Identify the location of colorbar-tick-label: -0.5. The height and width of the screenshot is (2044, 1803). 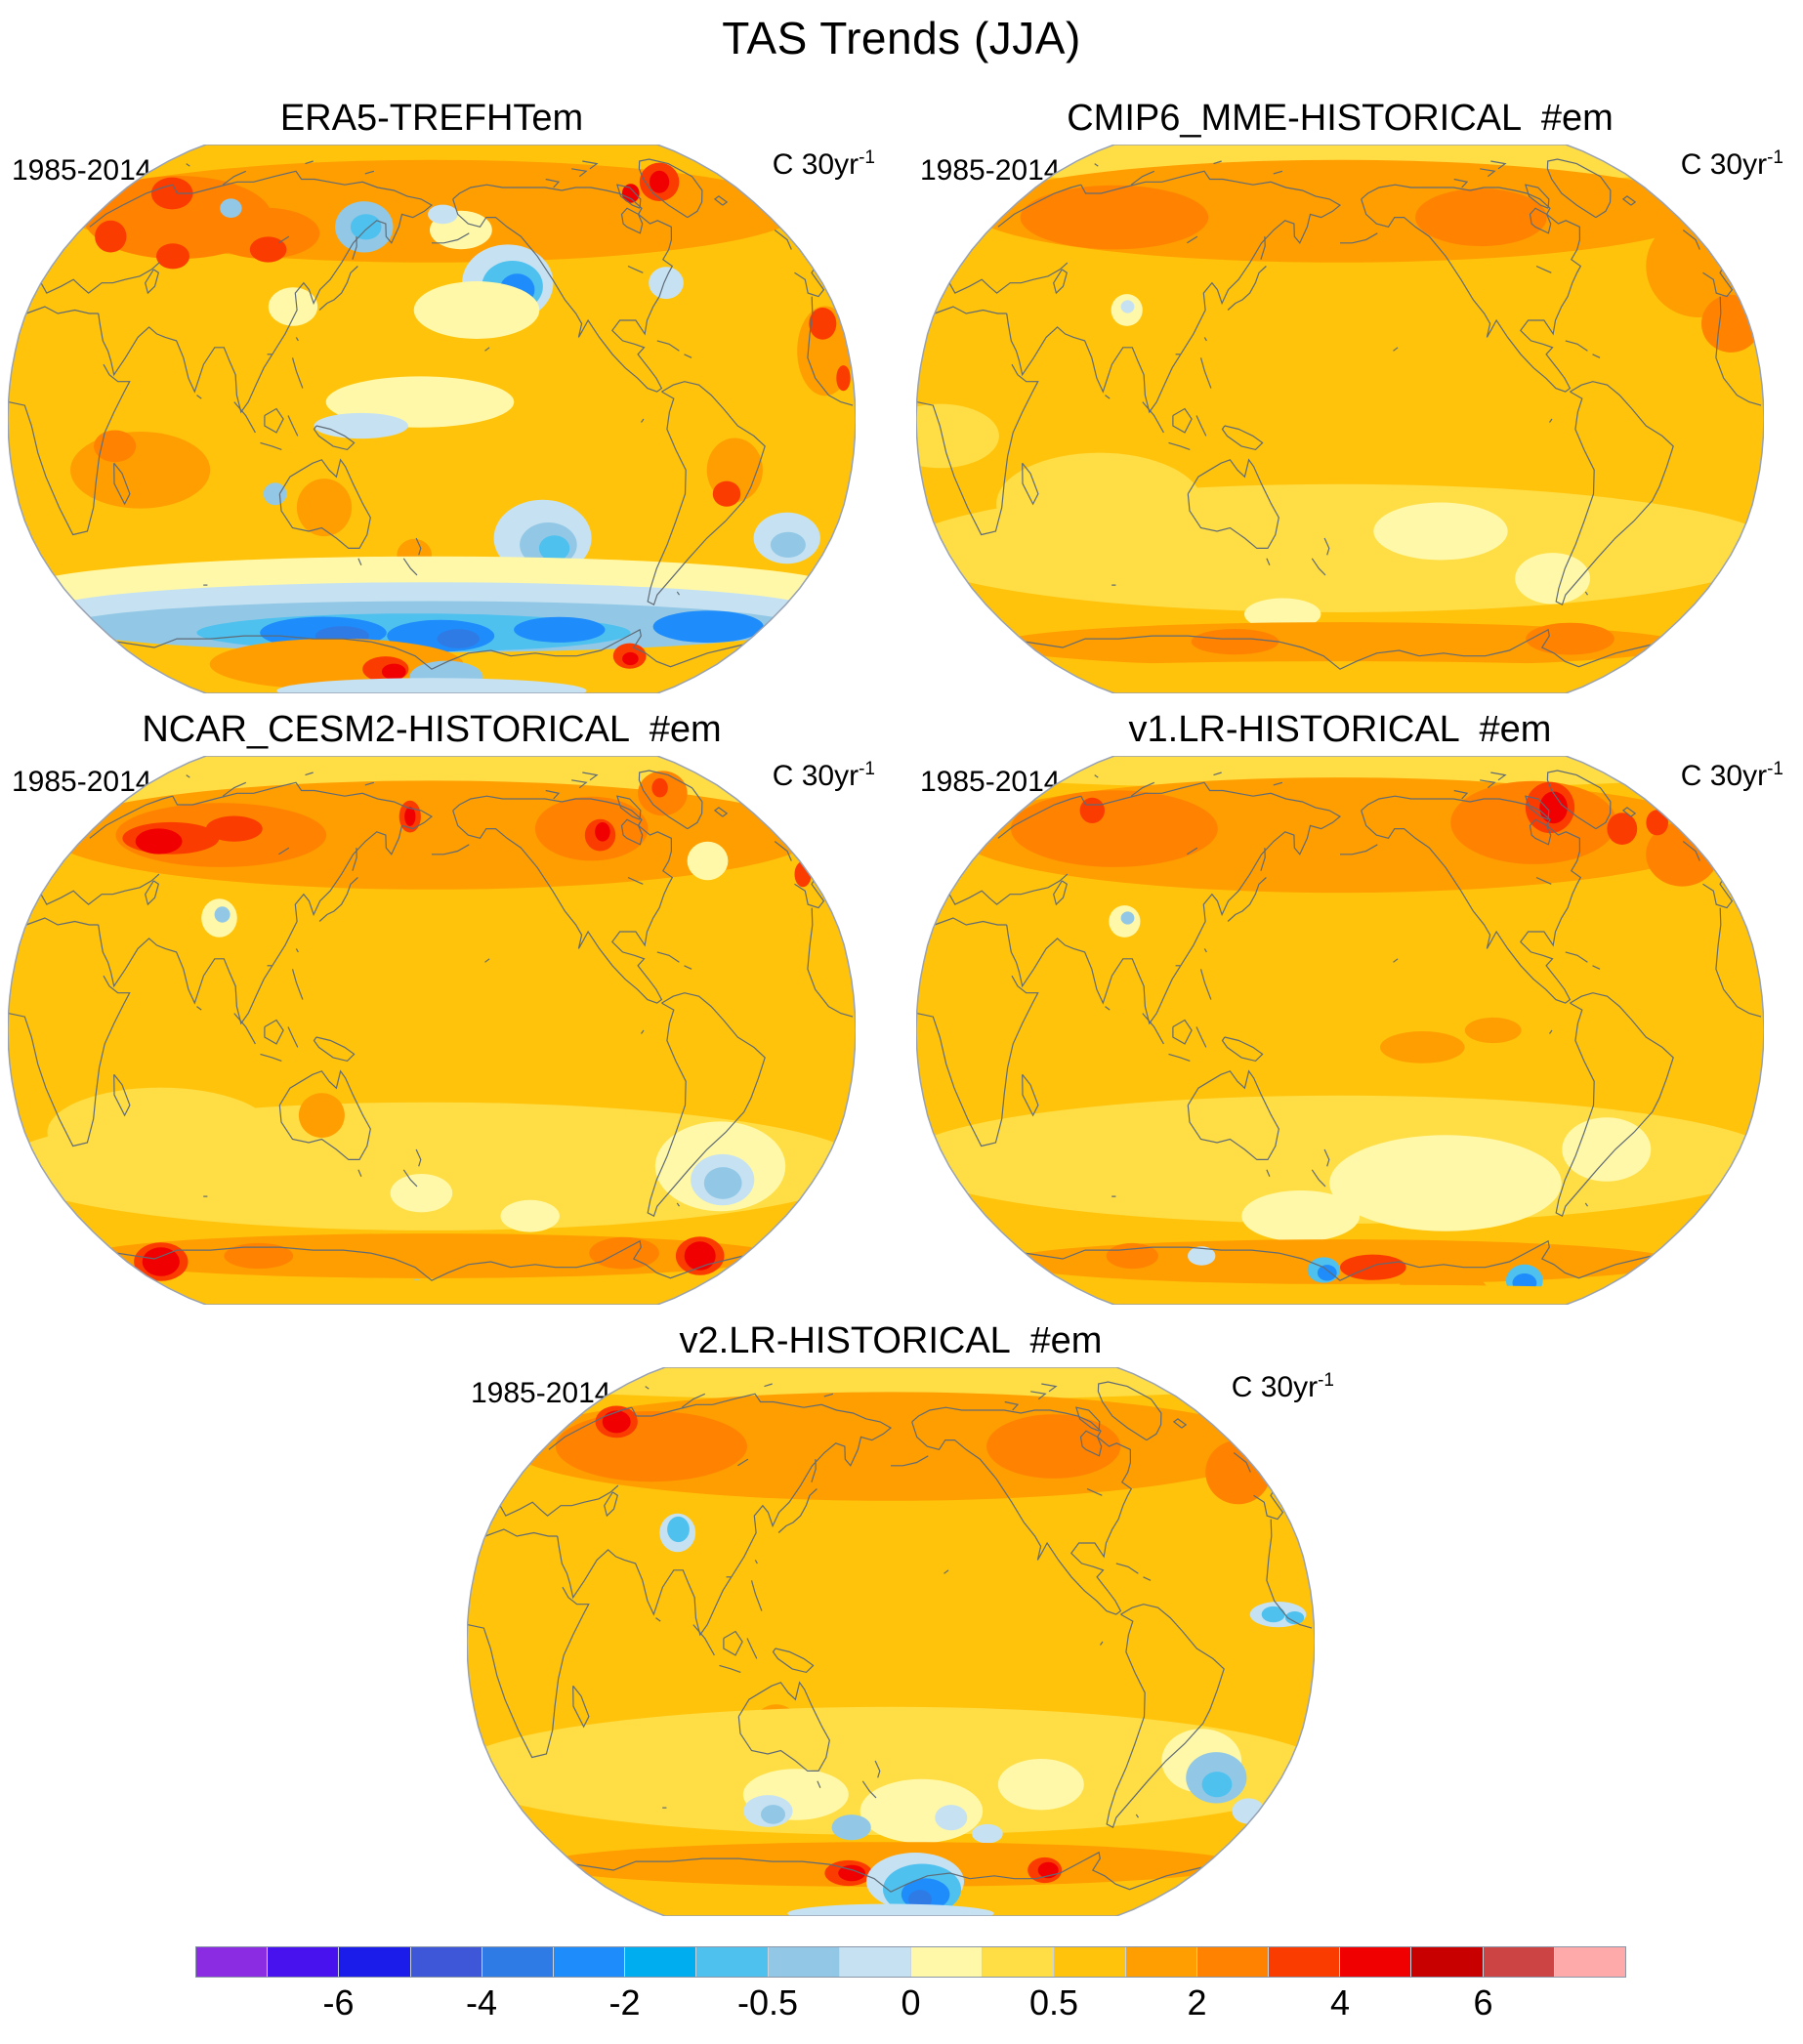
(767, 2002).